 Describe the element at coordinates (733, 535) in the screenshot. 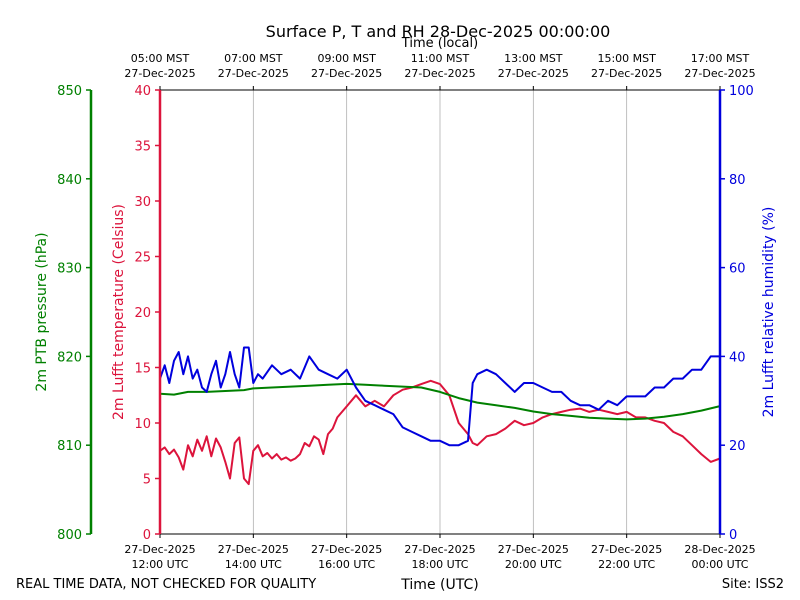

I see `humidity-tick-label: 0` at that location.